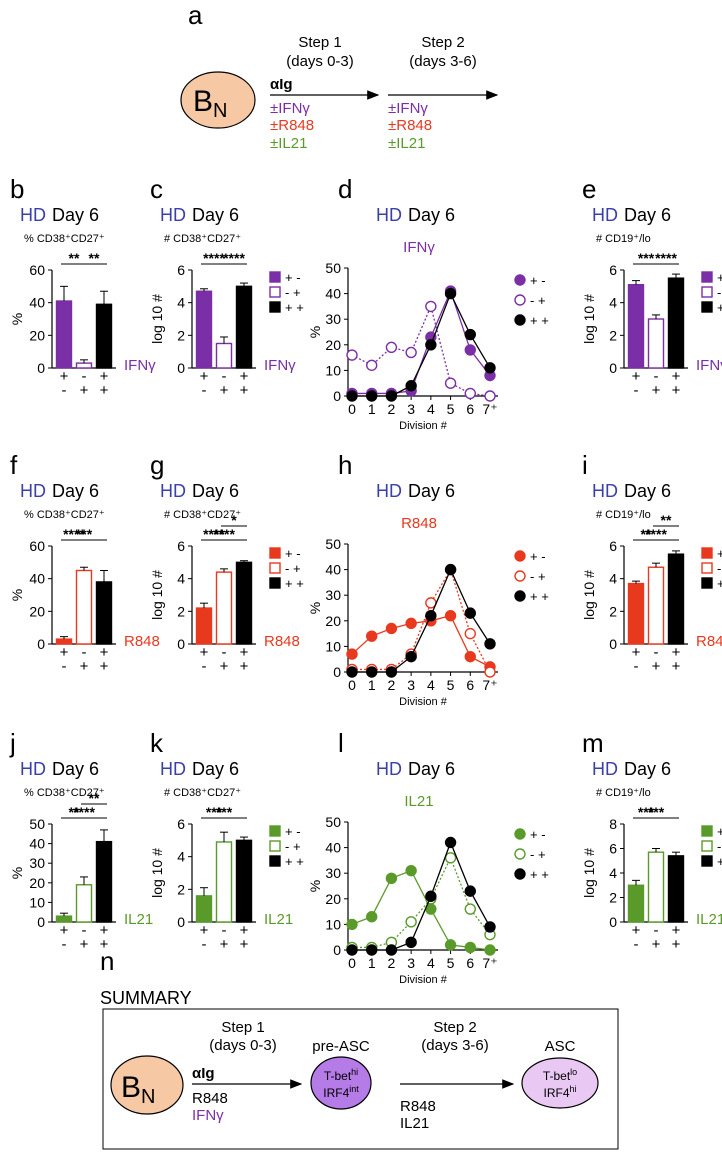  What do you see at coordinates (333, 924) in the screenshot?
I see `y-tick-label: 10` at bounding box center [333, 924].